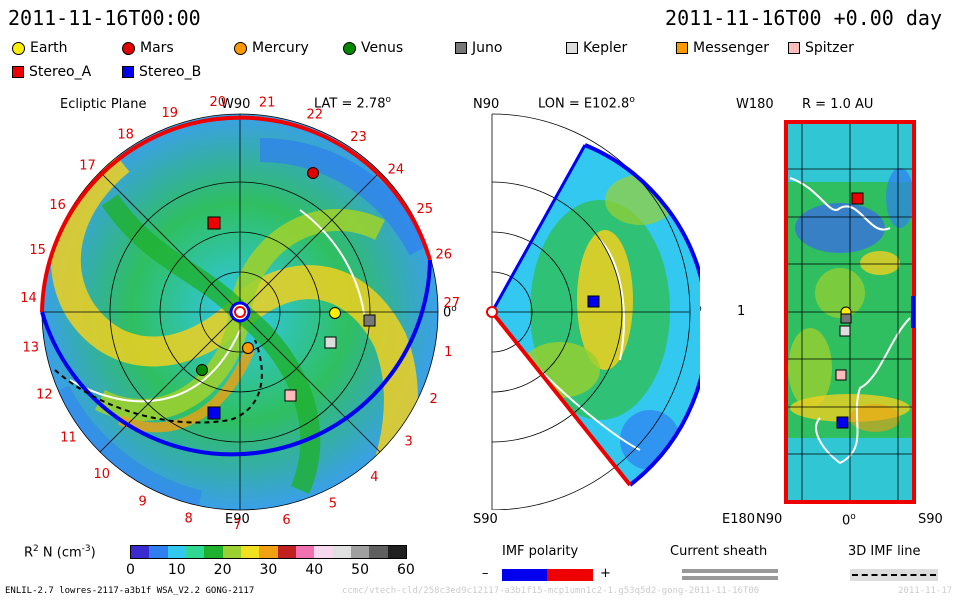  Describe the element at coordinates (769, 519) in the screenshot. I see `n90-bottom-label: N90` at that location.